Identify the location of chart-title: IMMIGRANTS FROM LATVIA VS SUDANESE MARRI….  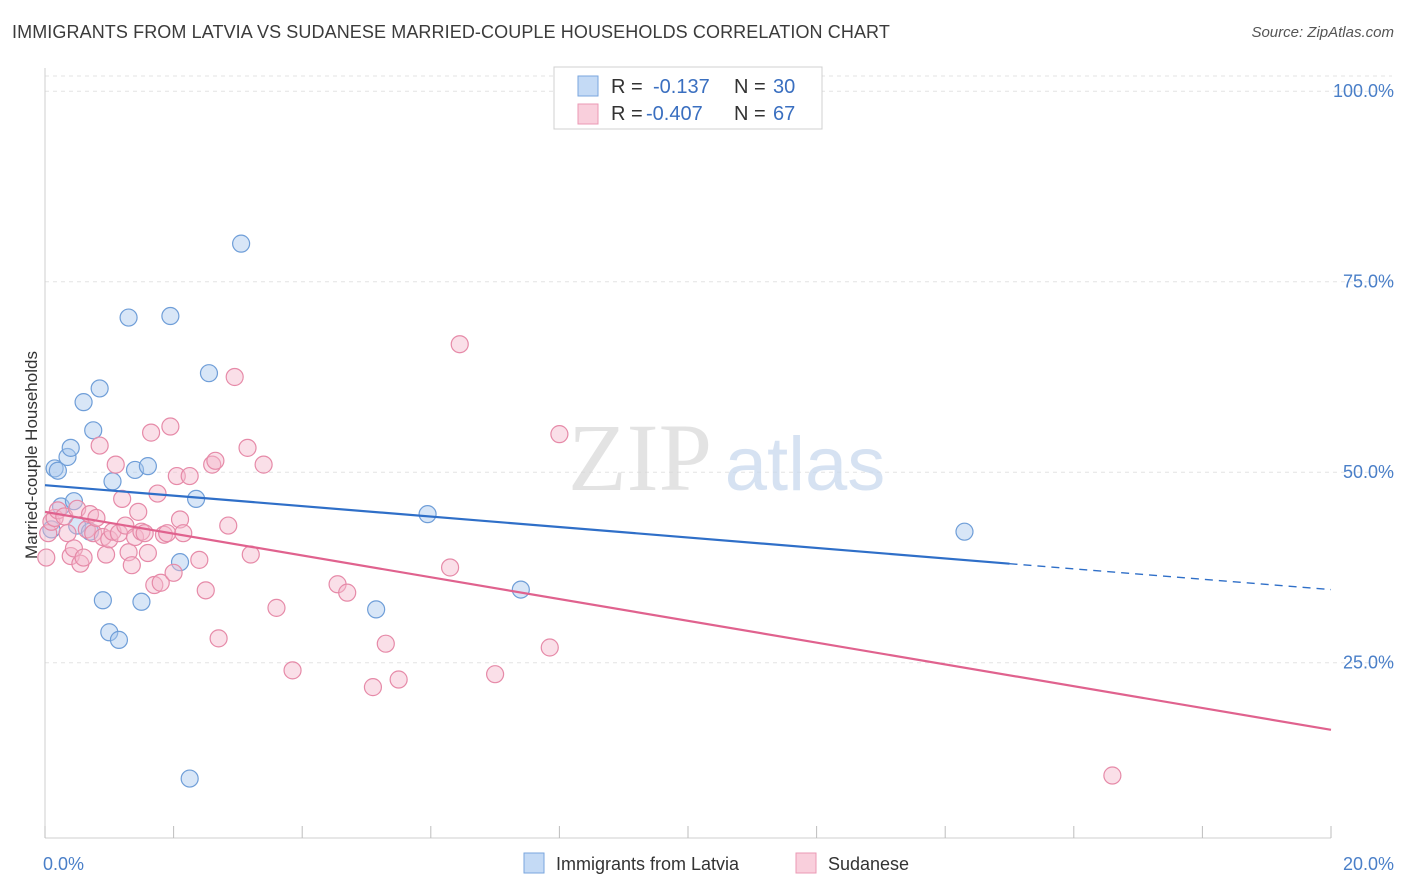
(451, 32).